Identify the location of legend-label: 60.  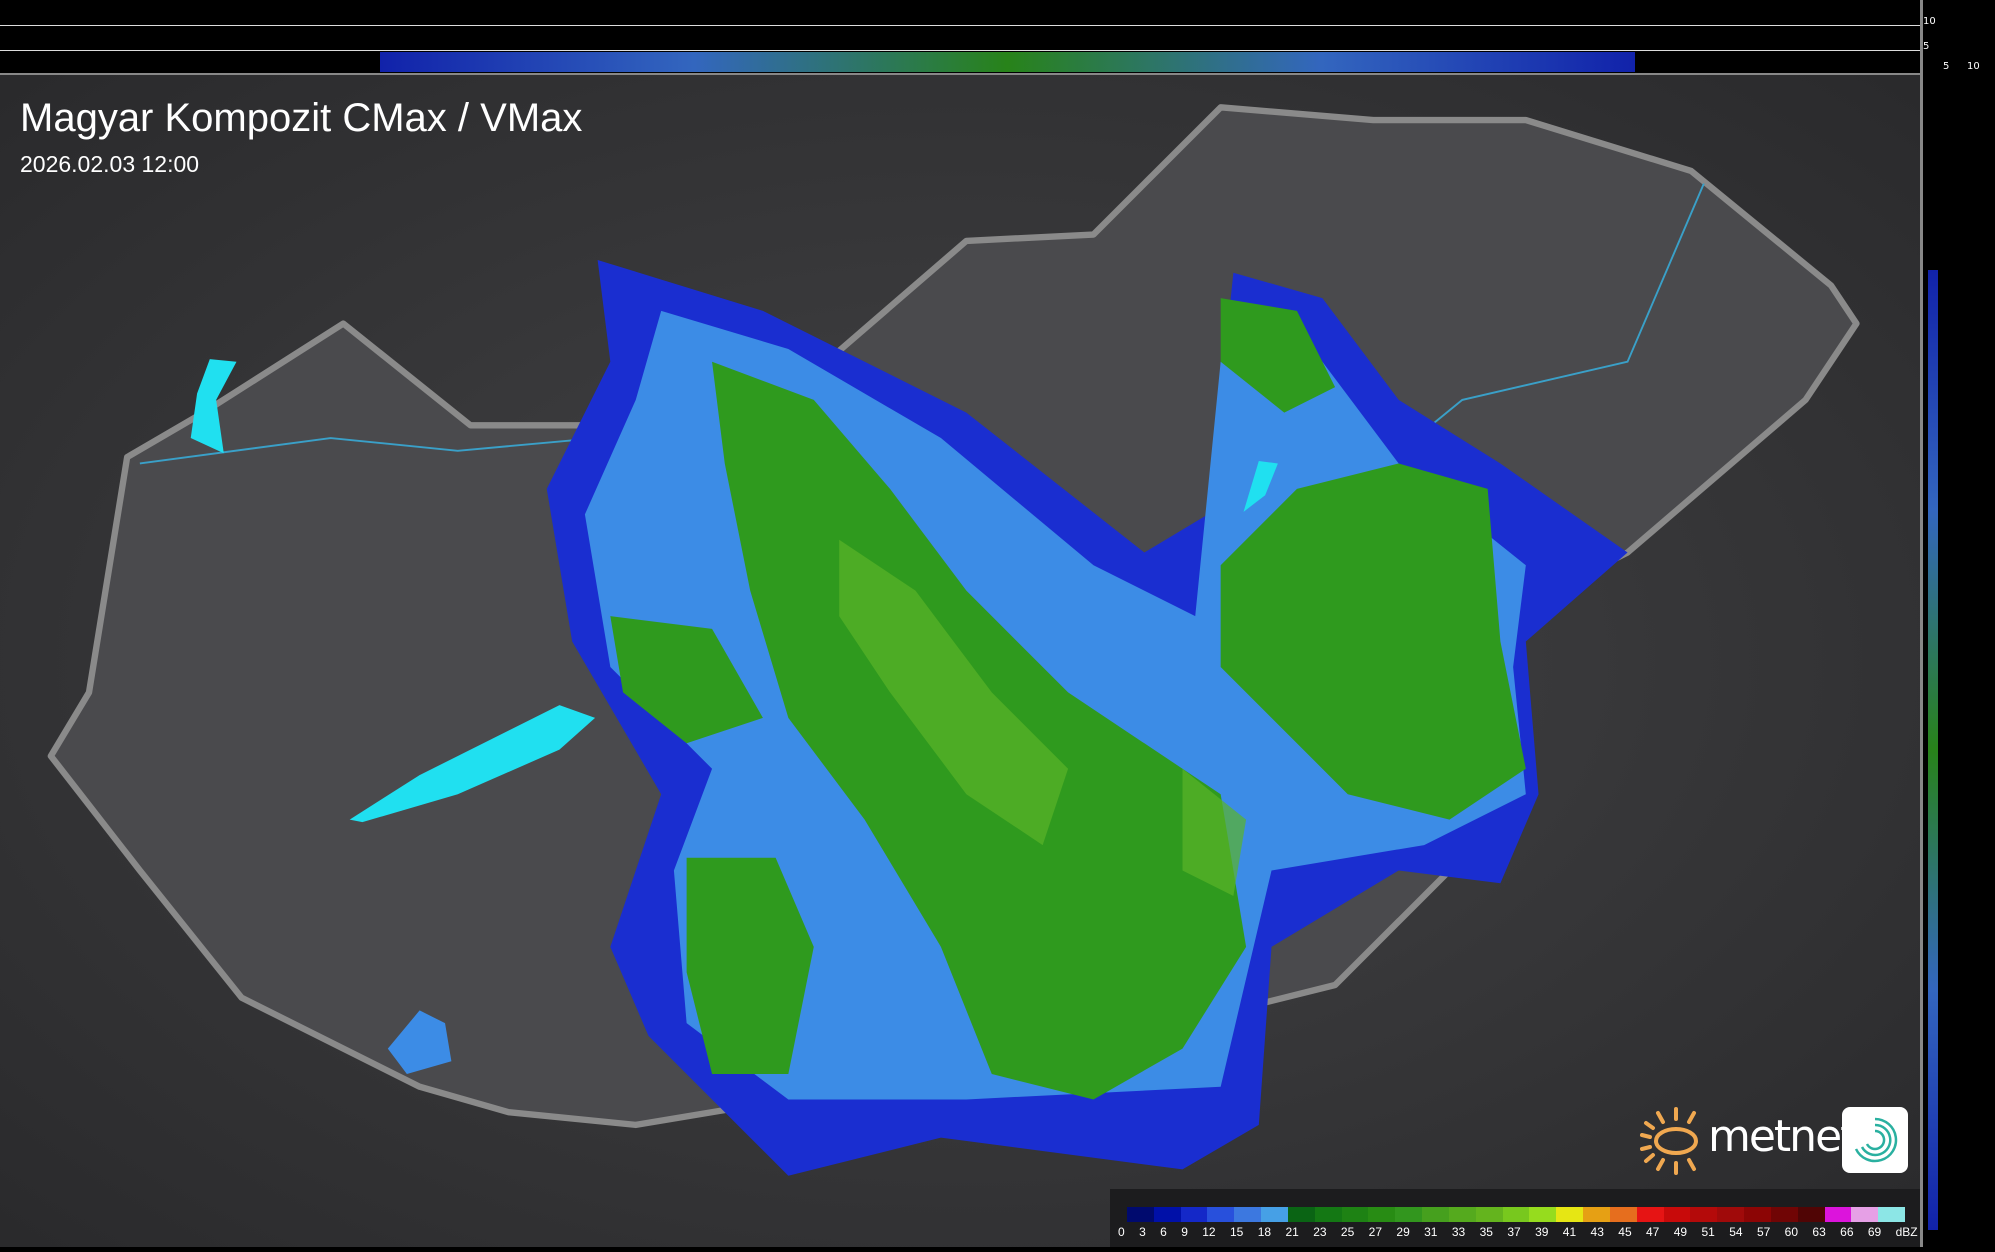
(1791, 1232).